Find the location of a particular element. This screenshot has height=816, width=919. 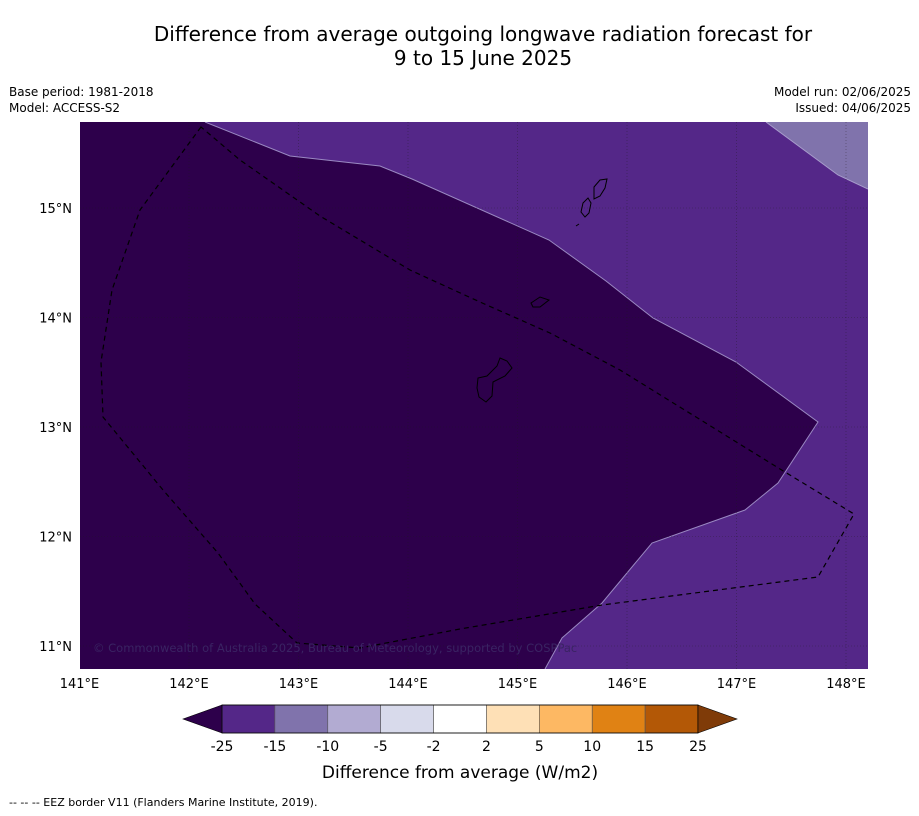

base-period: Base period: 1981-2018 is located at coordinates (81, 92).